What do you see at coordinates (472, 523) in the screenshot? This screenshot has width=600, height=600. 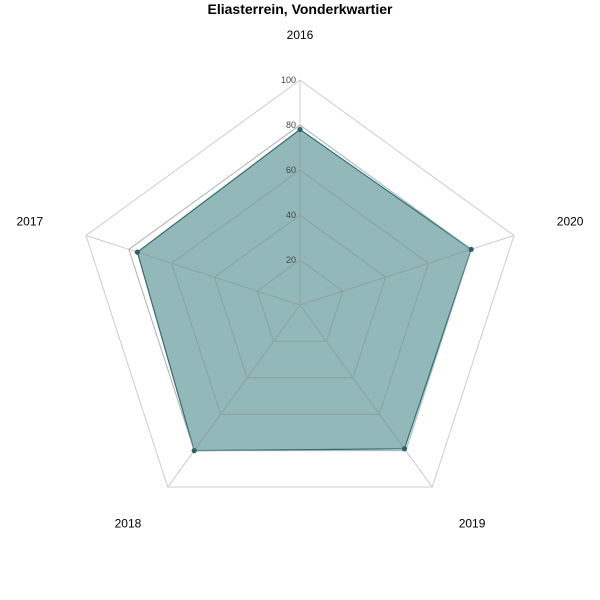 I see `axis-label-2019: 2019` at bounding box center [472, 523].